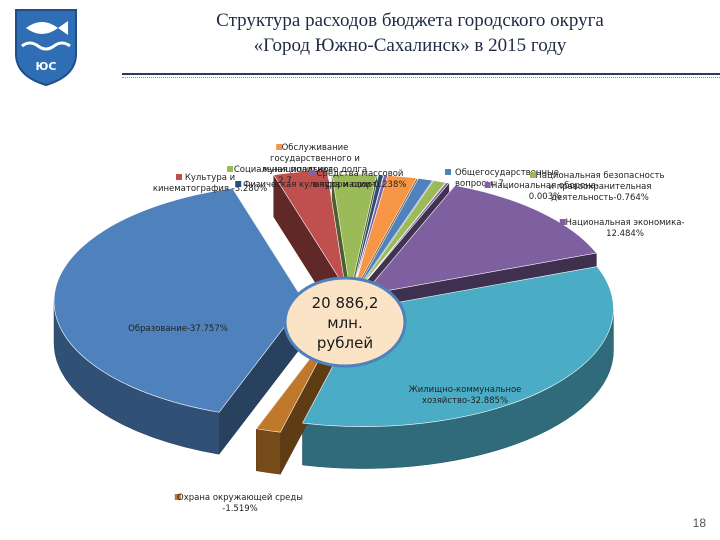 The image size is (720, 540). Describe the element at coordinates (345, 303) in the screenshot. I see `center-total-label: 20 886,2` at that location.